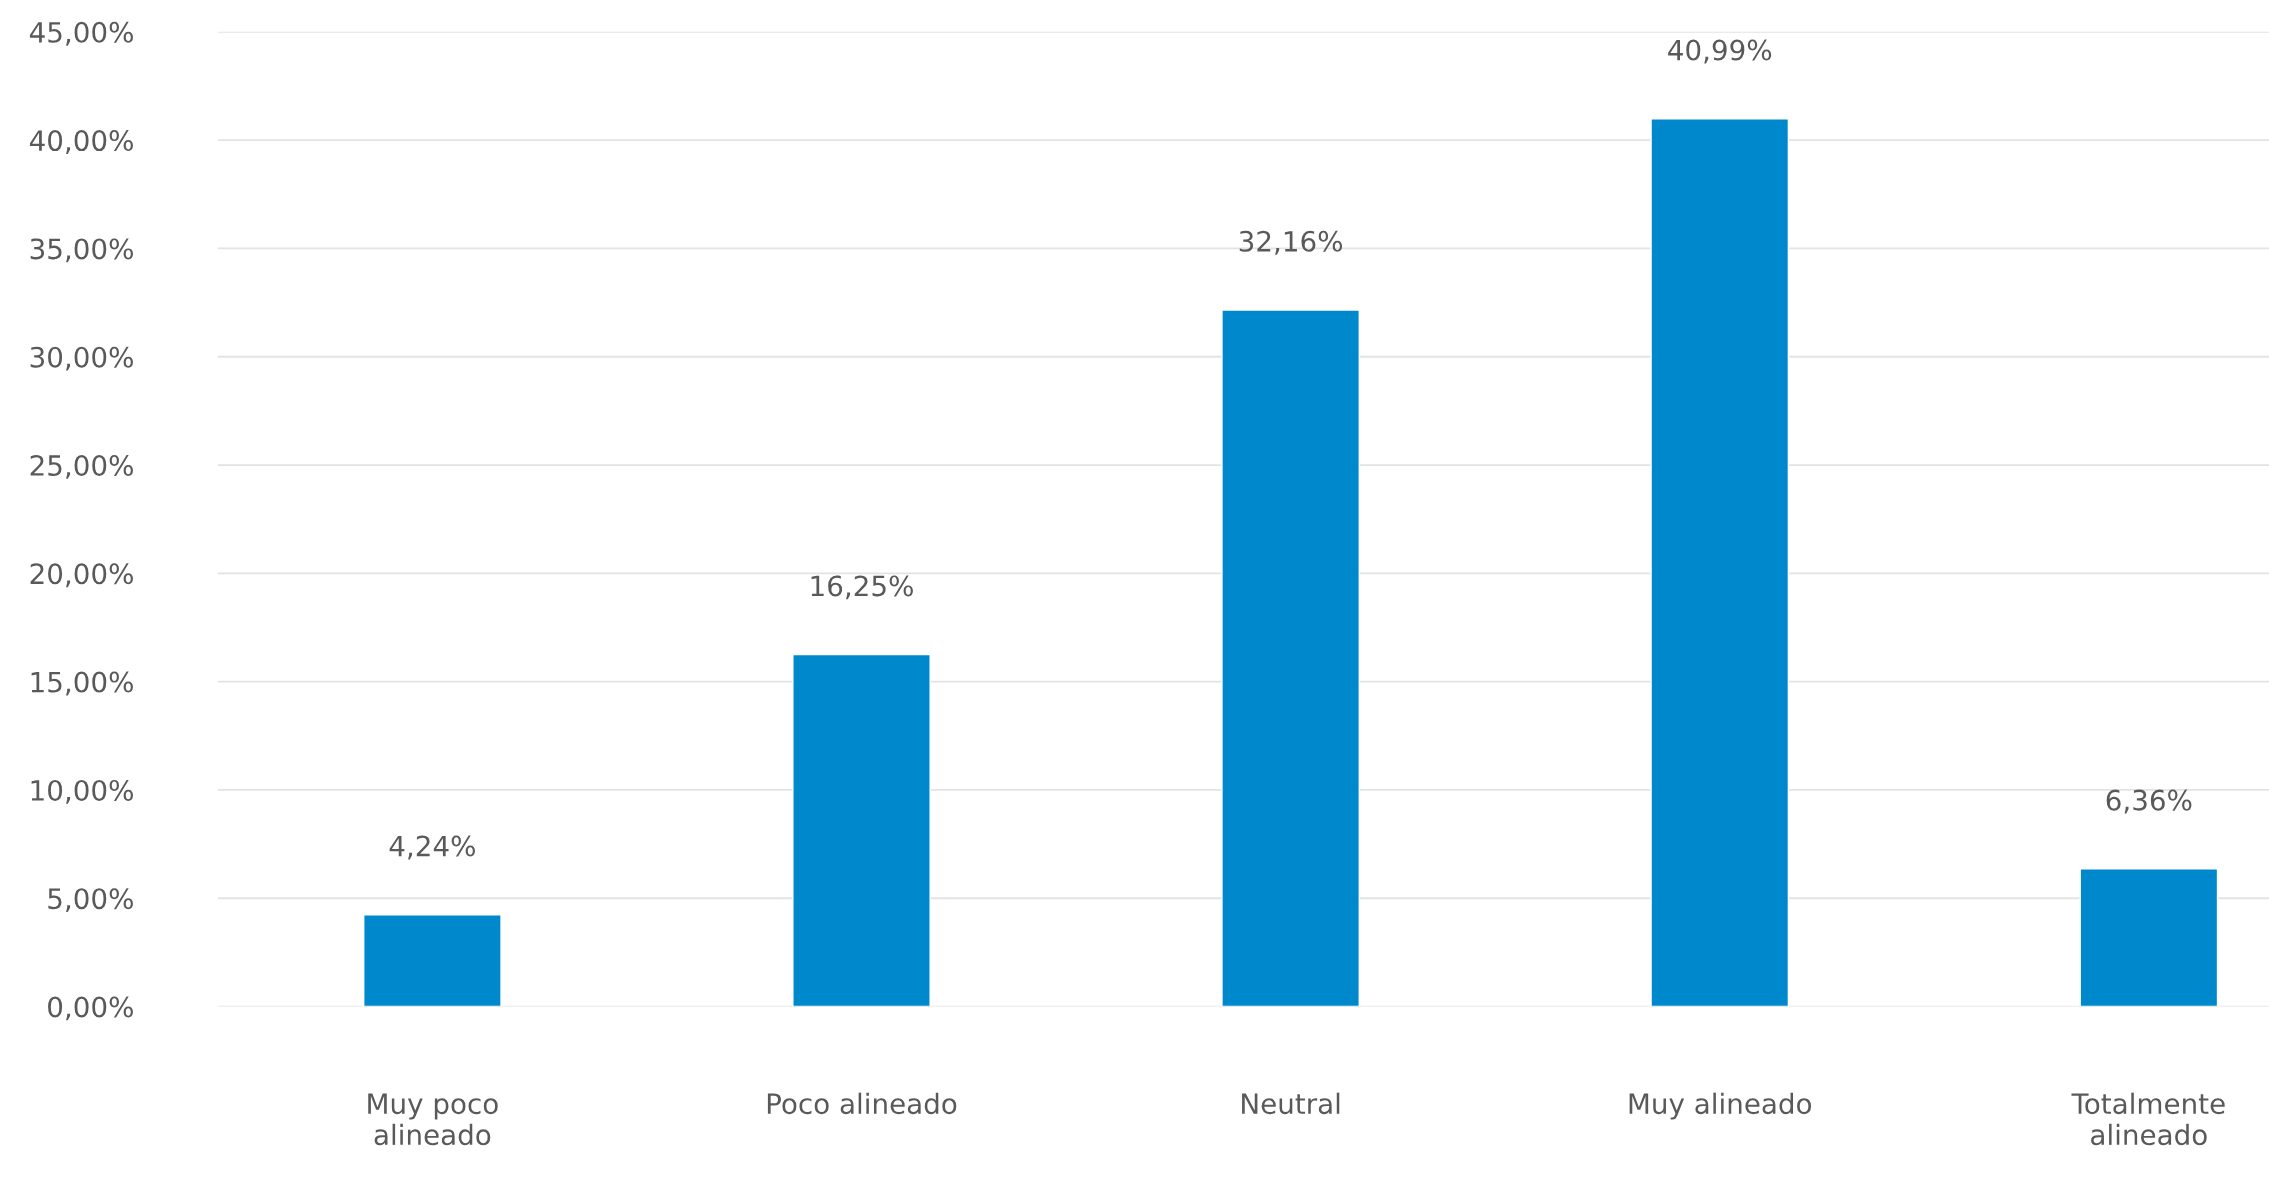 This screenshot has width=2269, height=1180. I want to click on y-tick-label: 45,00%, so click(81, 33).